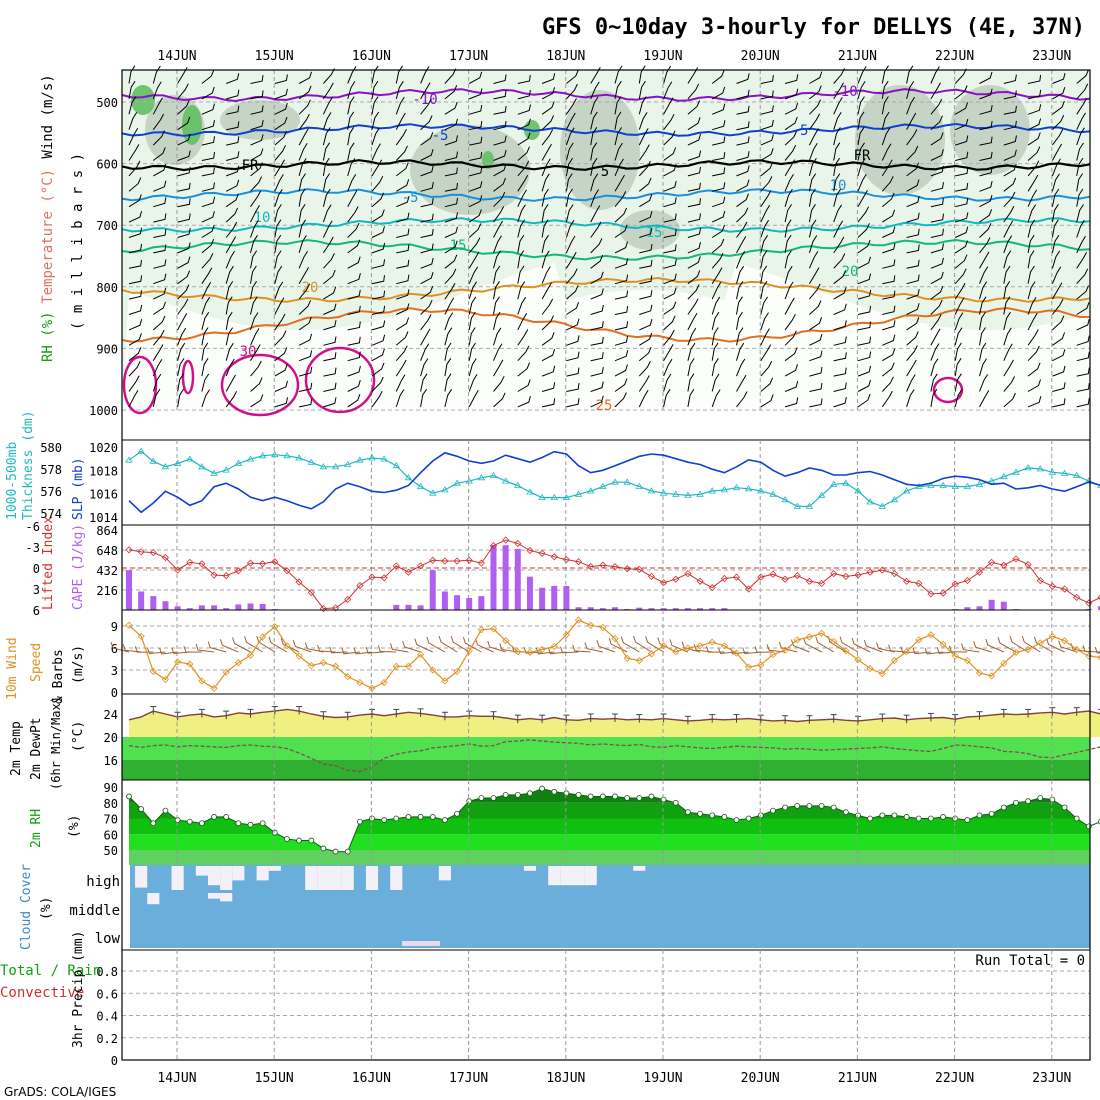  What do you see at coordinates (517, 579) in the screenshot?
I see `cape-bar` at bounding box center [517, 579].